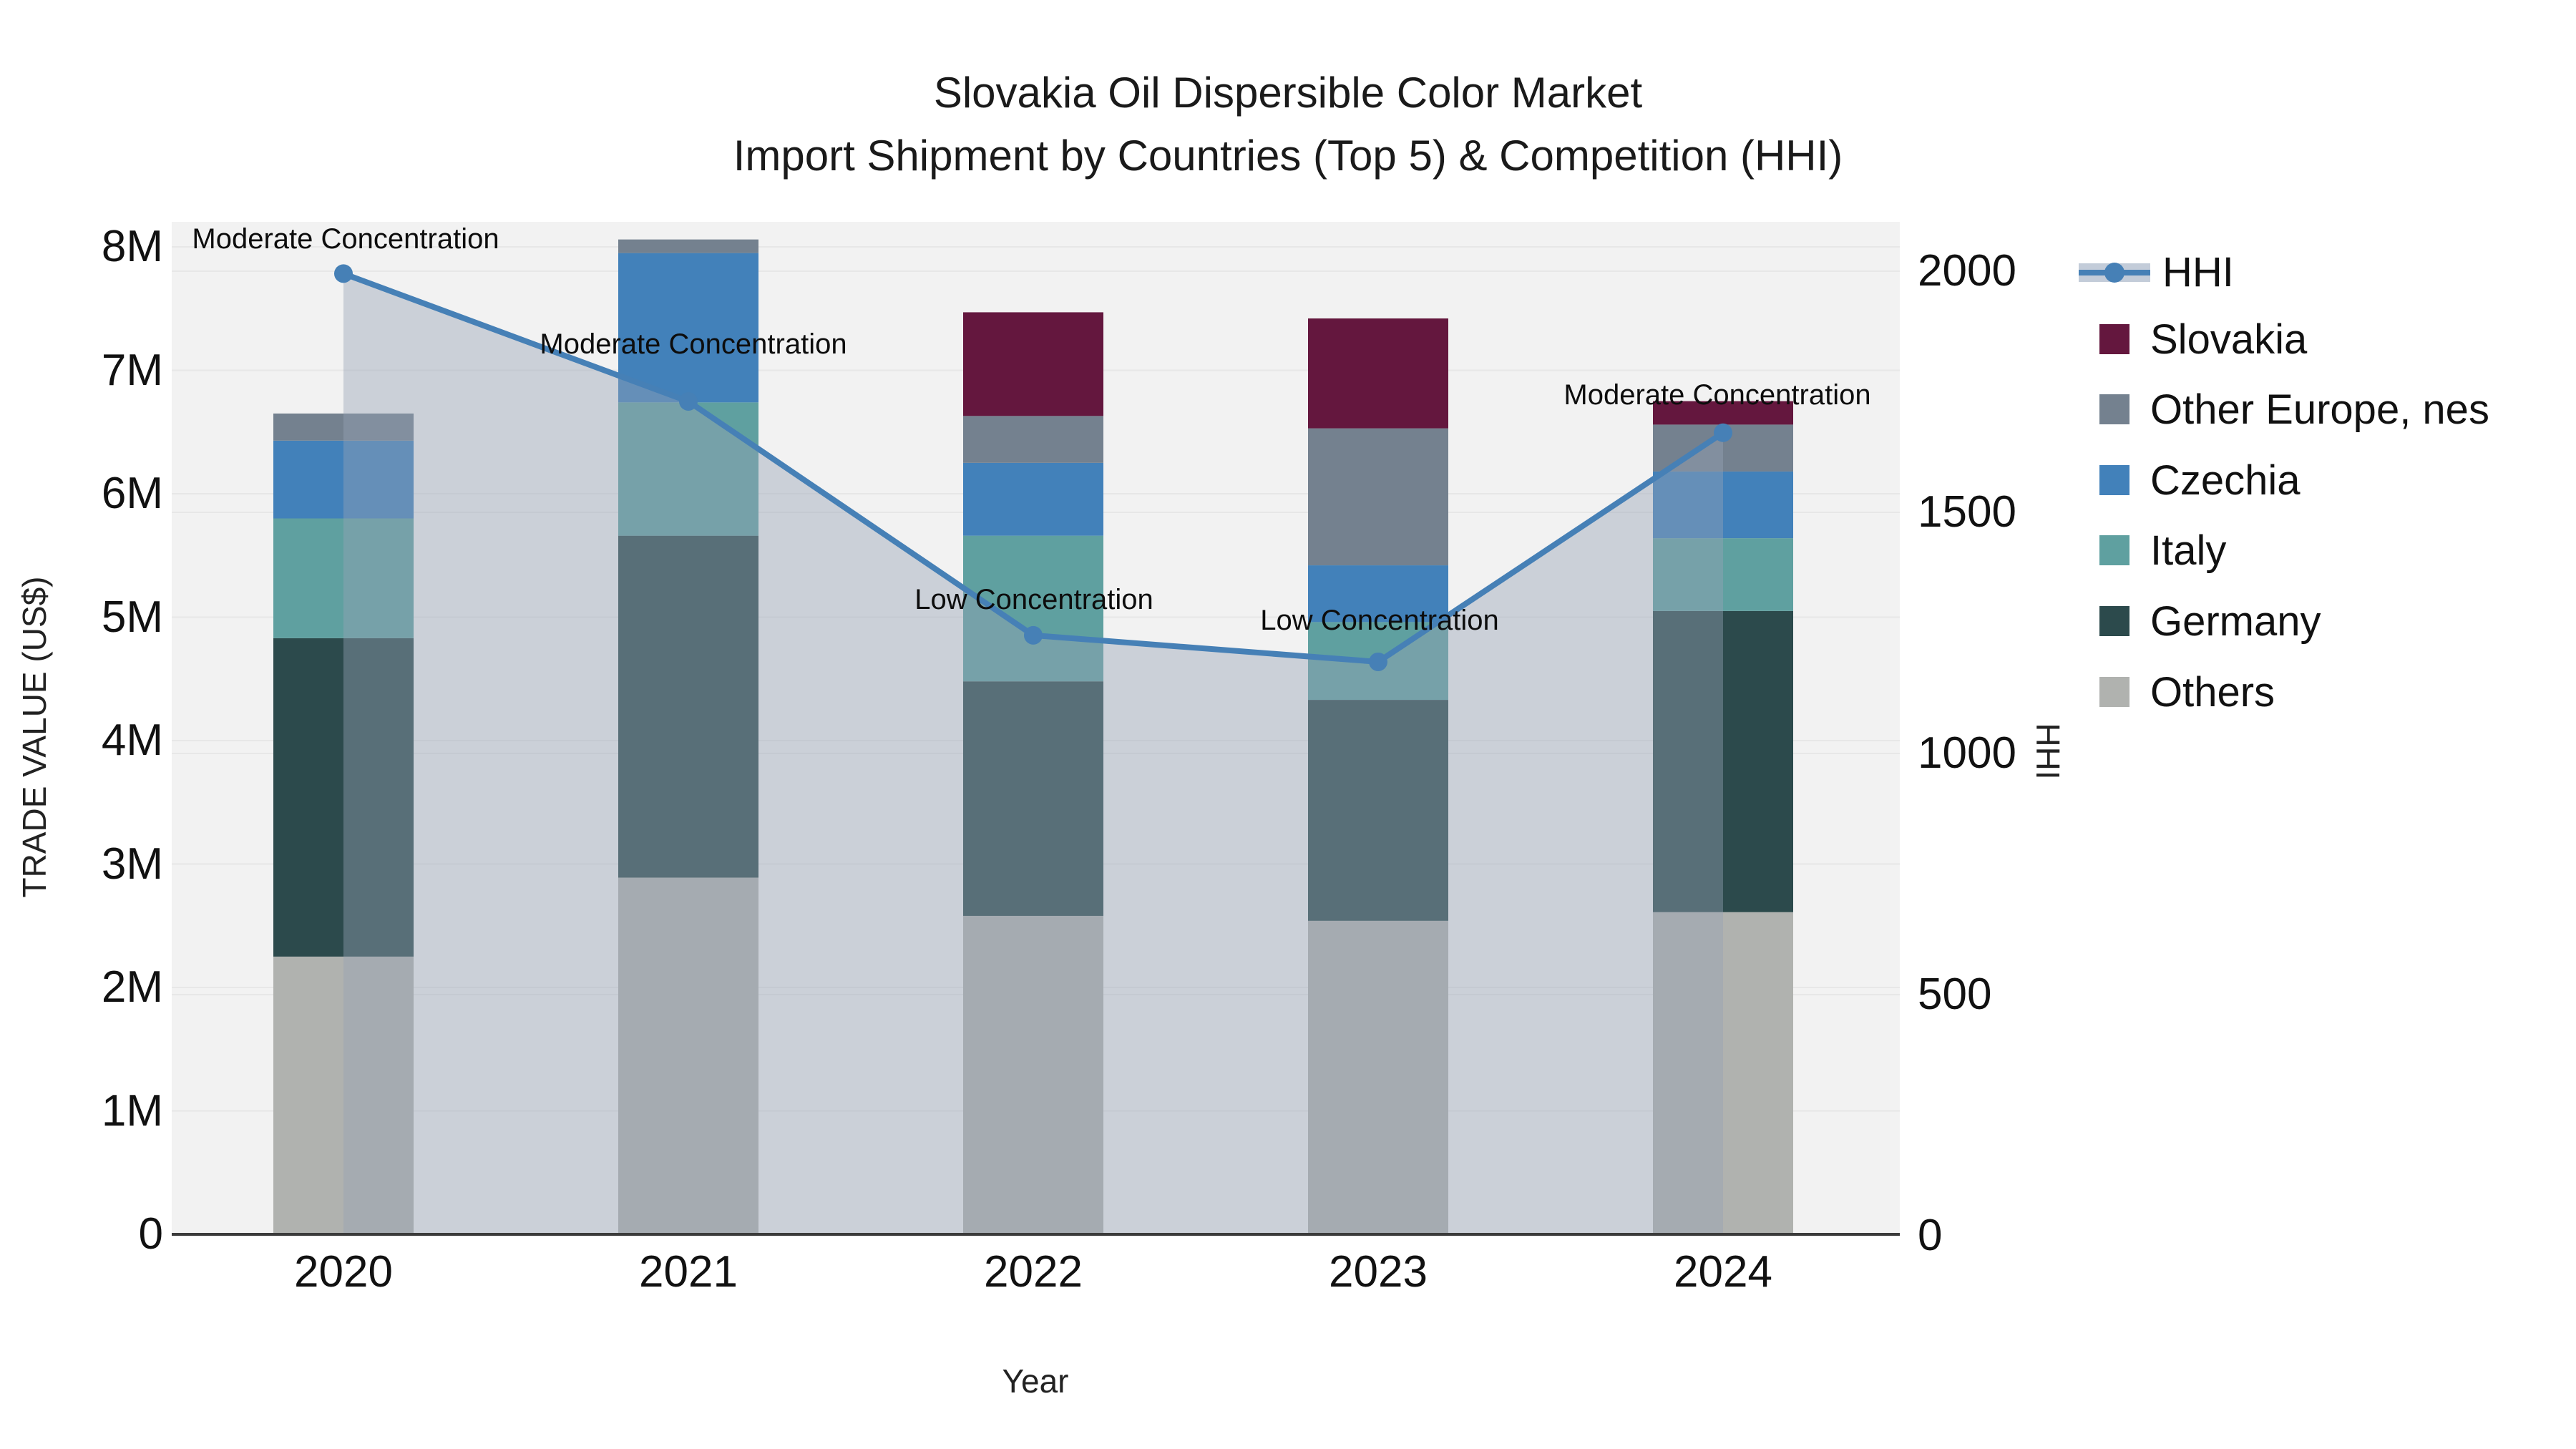 This screenshot has width=2576, height=1449. What do you see at coordinates (1967, 271) in the screenshot?
I see `y-right-tick-2000: 2000` at bounding box center [1967, 271].